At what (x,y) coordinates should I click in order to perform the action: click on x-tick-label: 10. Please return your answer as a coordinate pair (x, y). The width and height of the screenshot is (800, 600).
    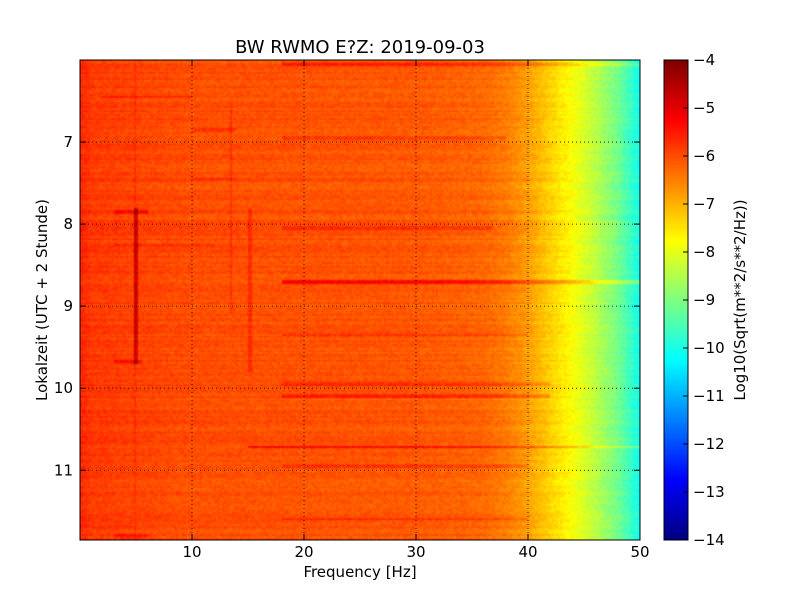
    Looking at the image, I should click on (191, 552).